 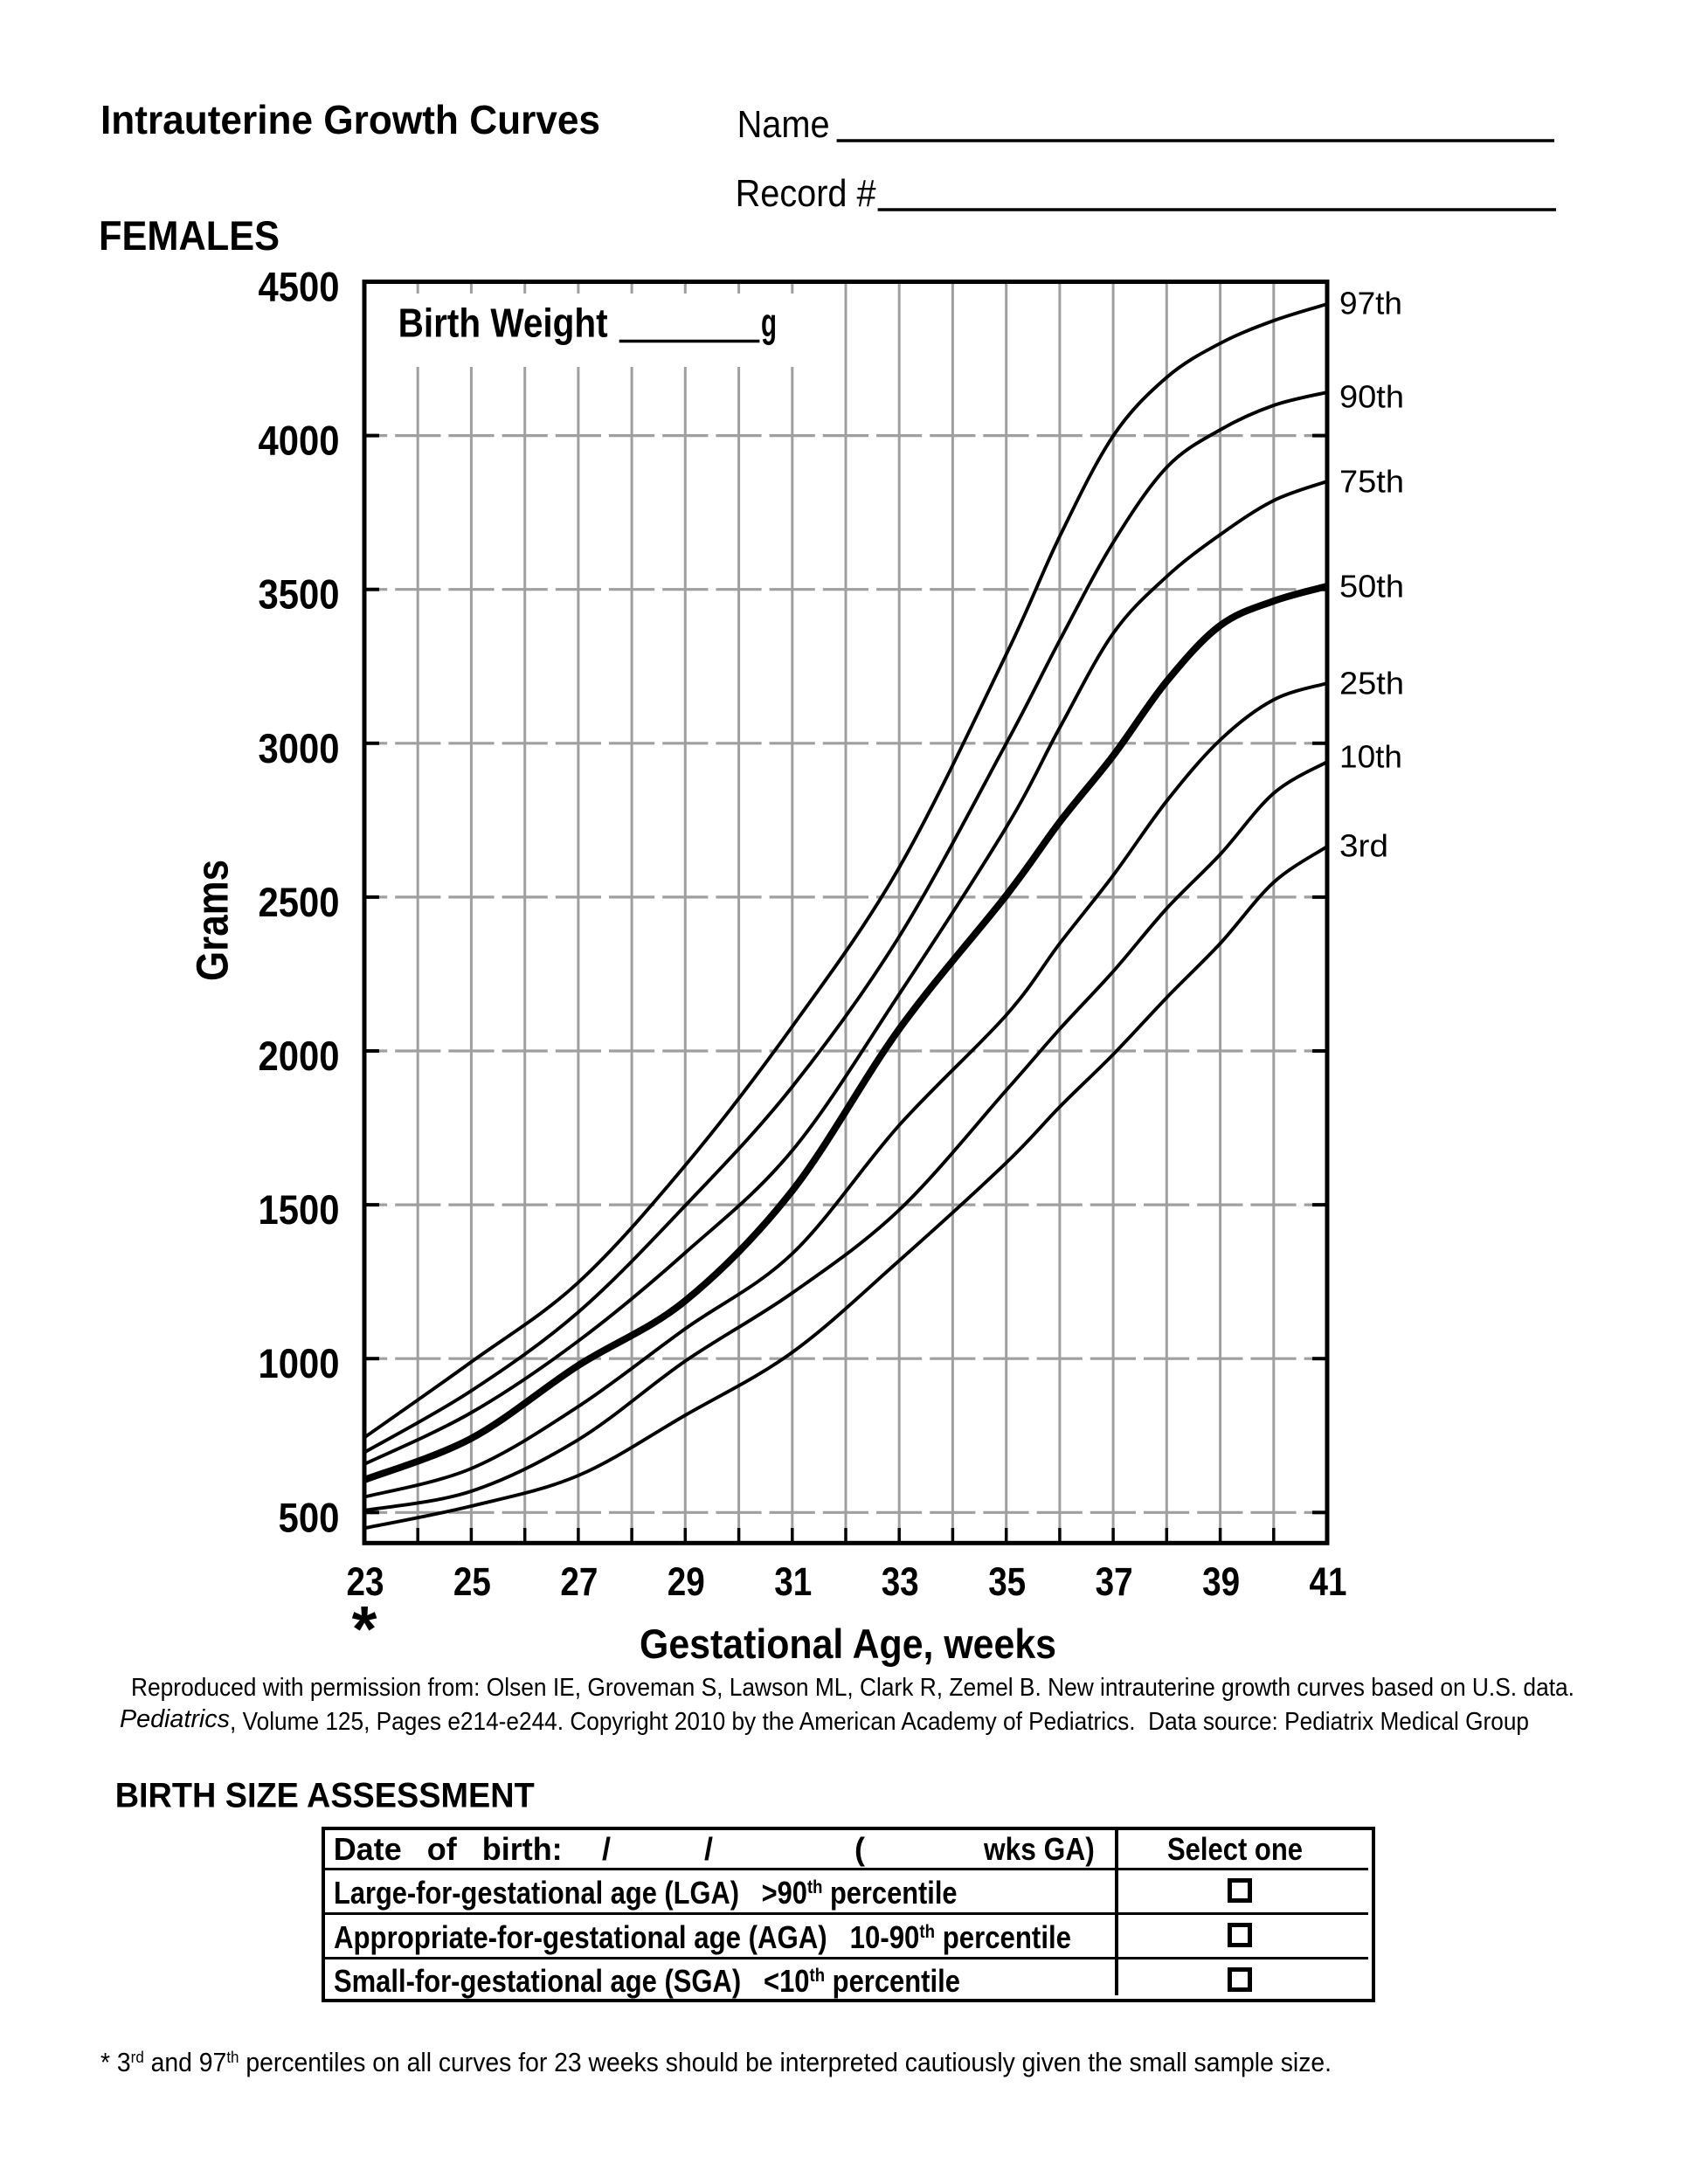 What do you see at coordinates (189, 235) in the screenshot?
I see `svg-text: FEMALES` at bounding box center [189, 235].